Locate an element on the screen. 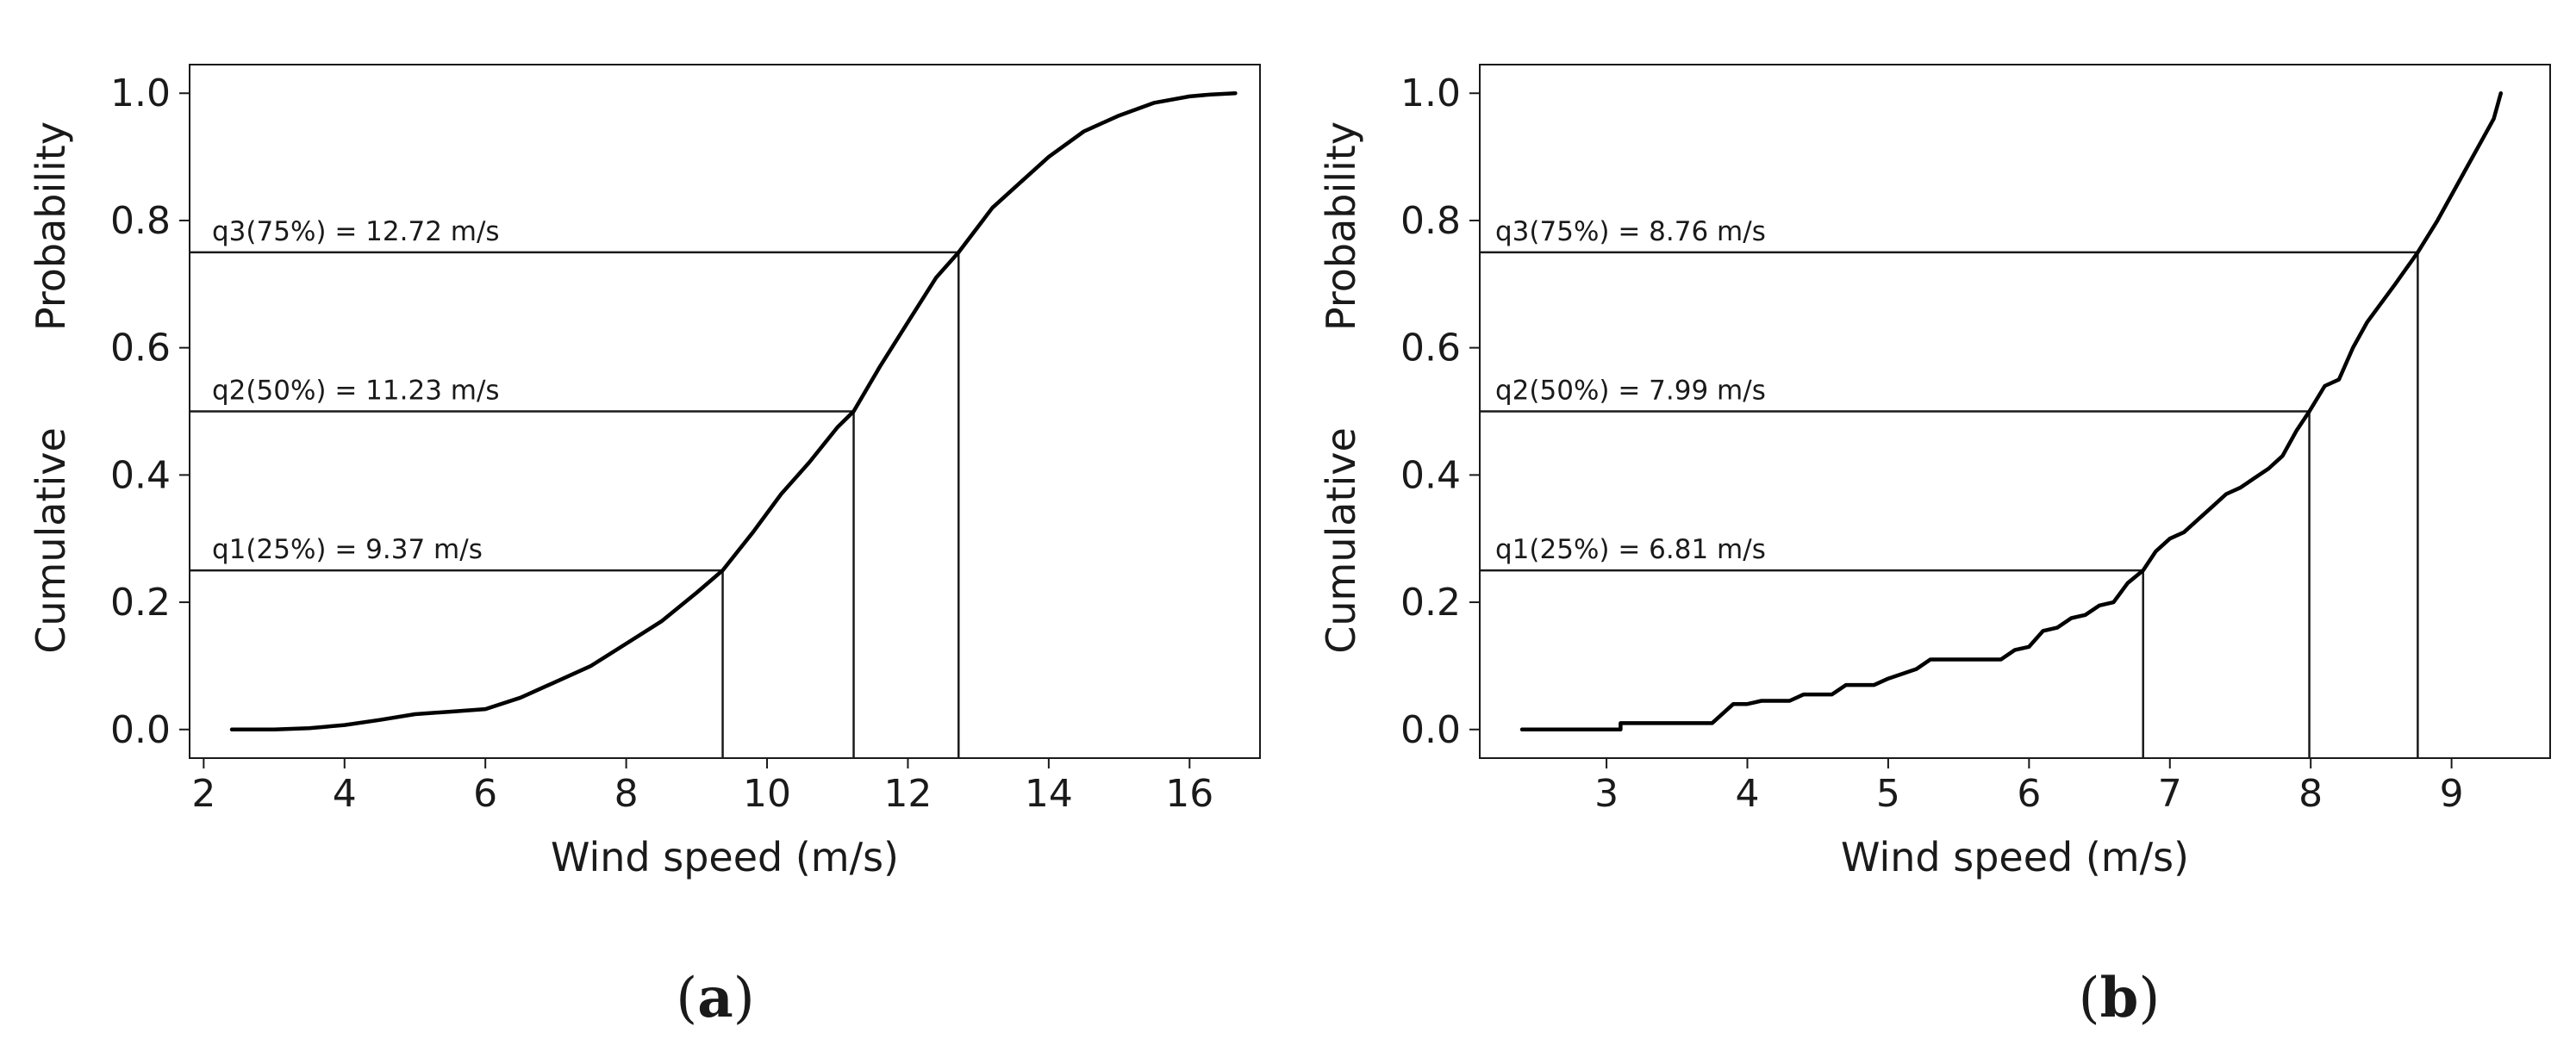  x-tick-label: 3 is located at coordinates (1606, 794).